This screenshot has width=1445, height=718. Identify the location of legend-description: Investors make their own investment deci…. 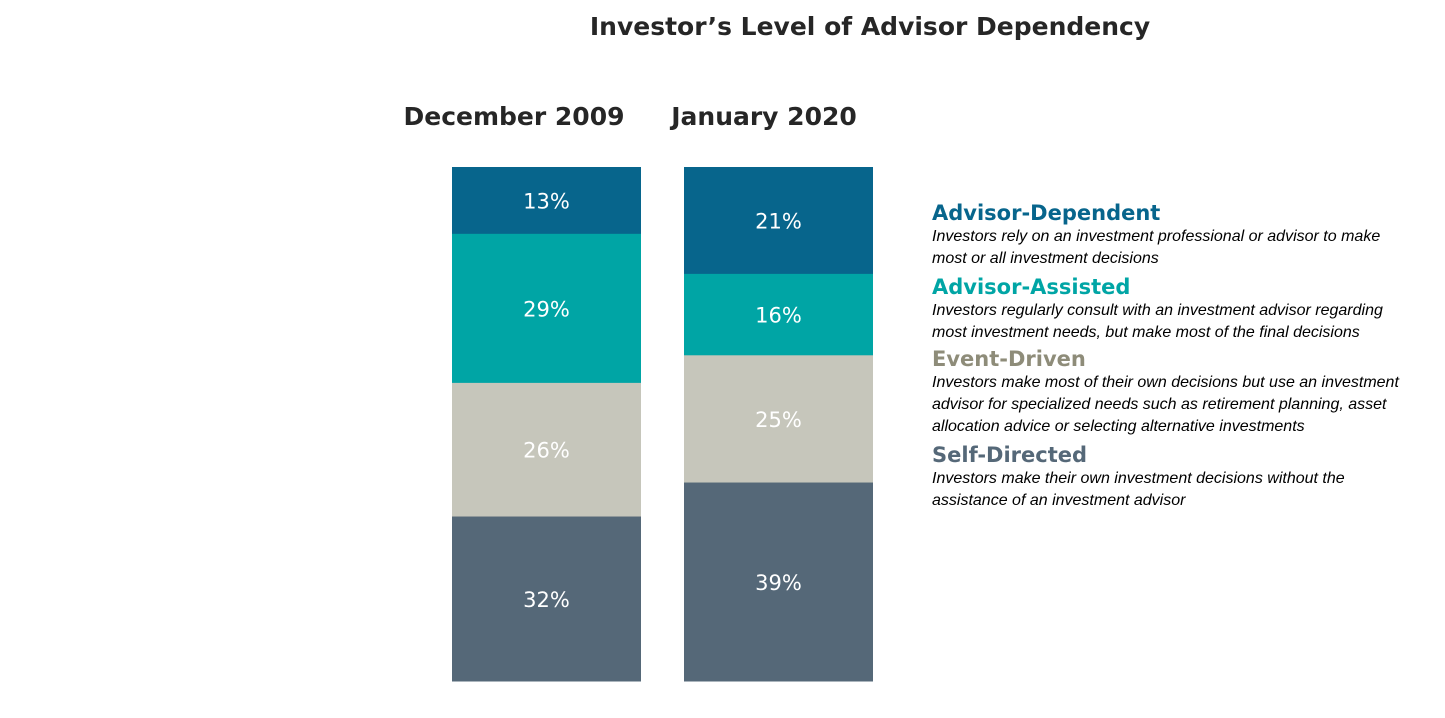
(1138, 489).